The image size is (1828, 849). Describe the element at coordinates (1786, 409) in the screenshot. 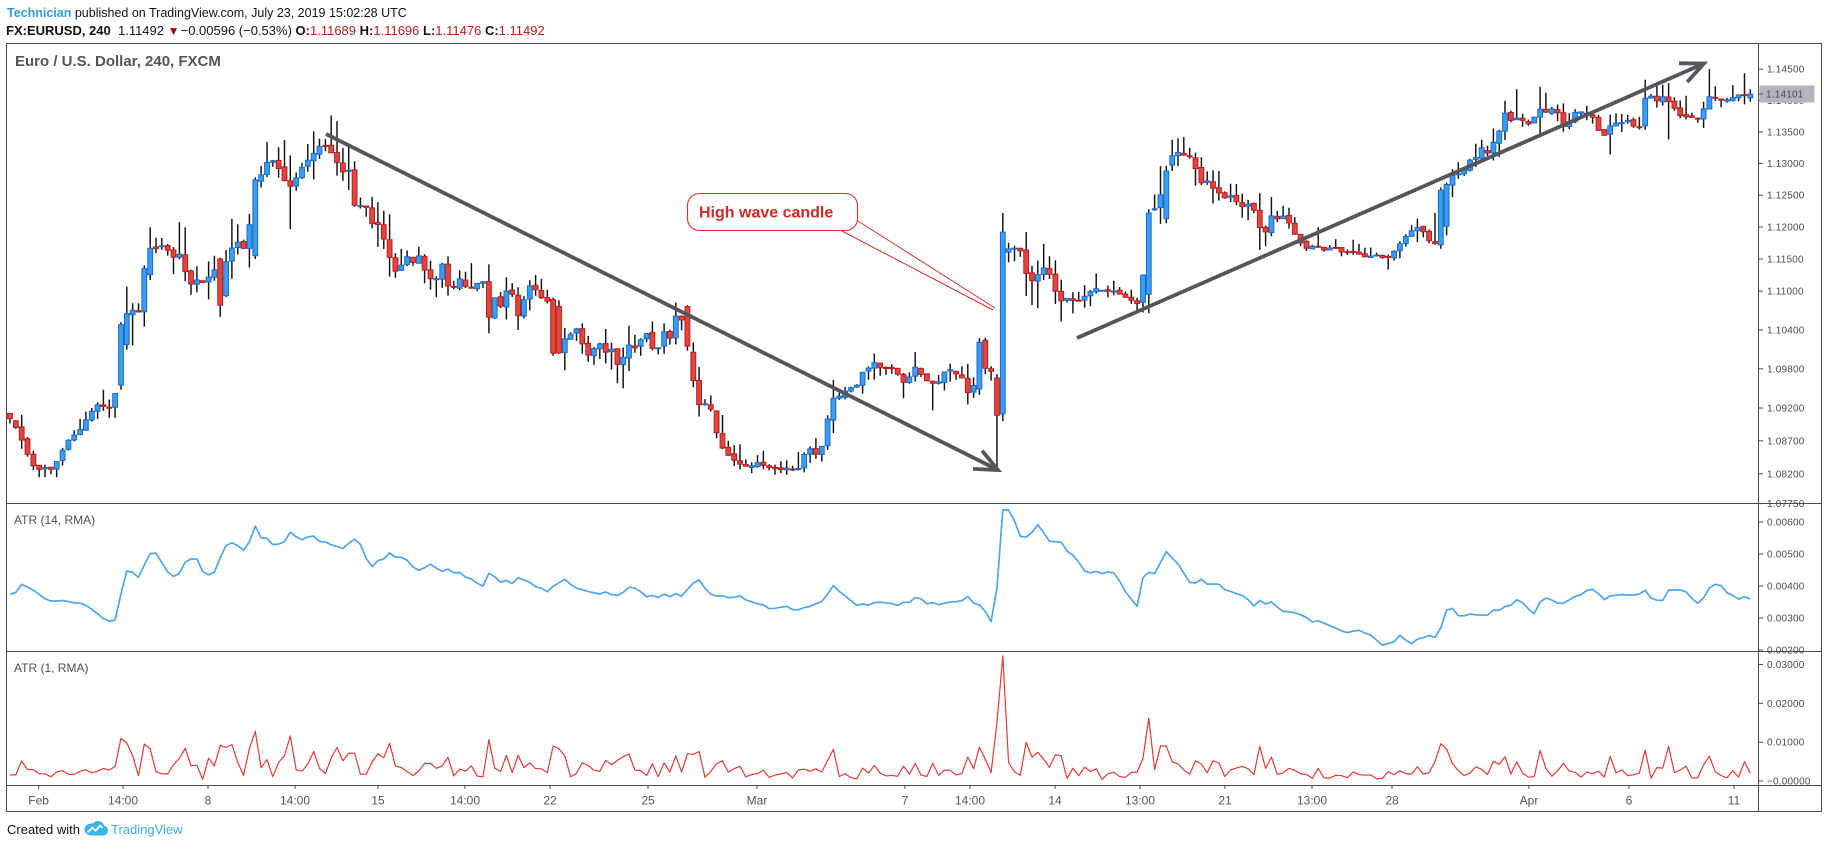

I see `svg-text: 1.09200` at that location.